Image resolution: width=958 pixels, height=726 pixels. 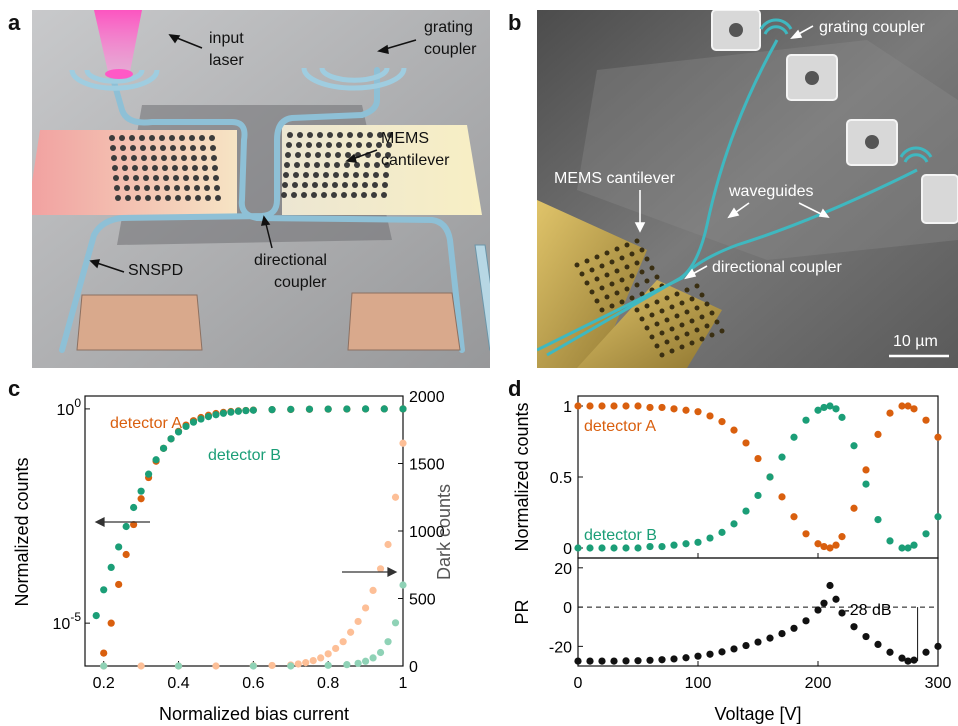 I want to click on chart-d-xlabel: Voltage [V], so click(x=757, y=714).